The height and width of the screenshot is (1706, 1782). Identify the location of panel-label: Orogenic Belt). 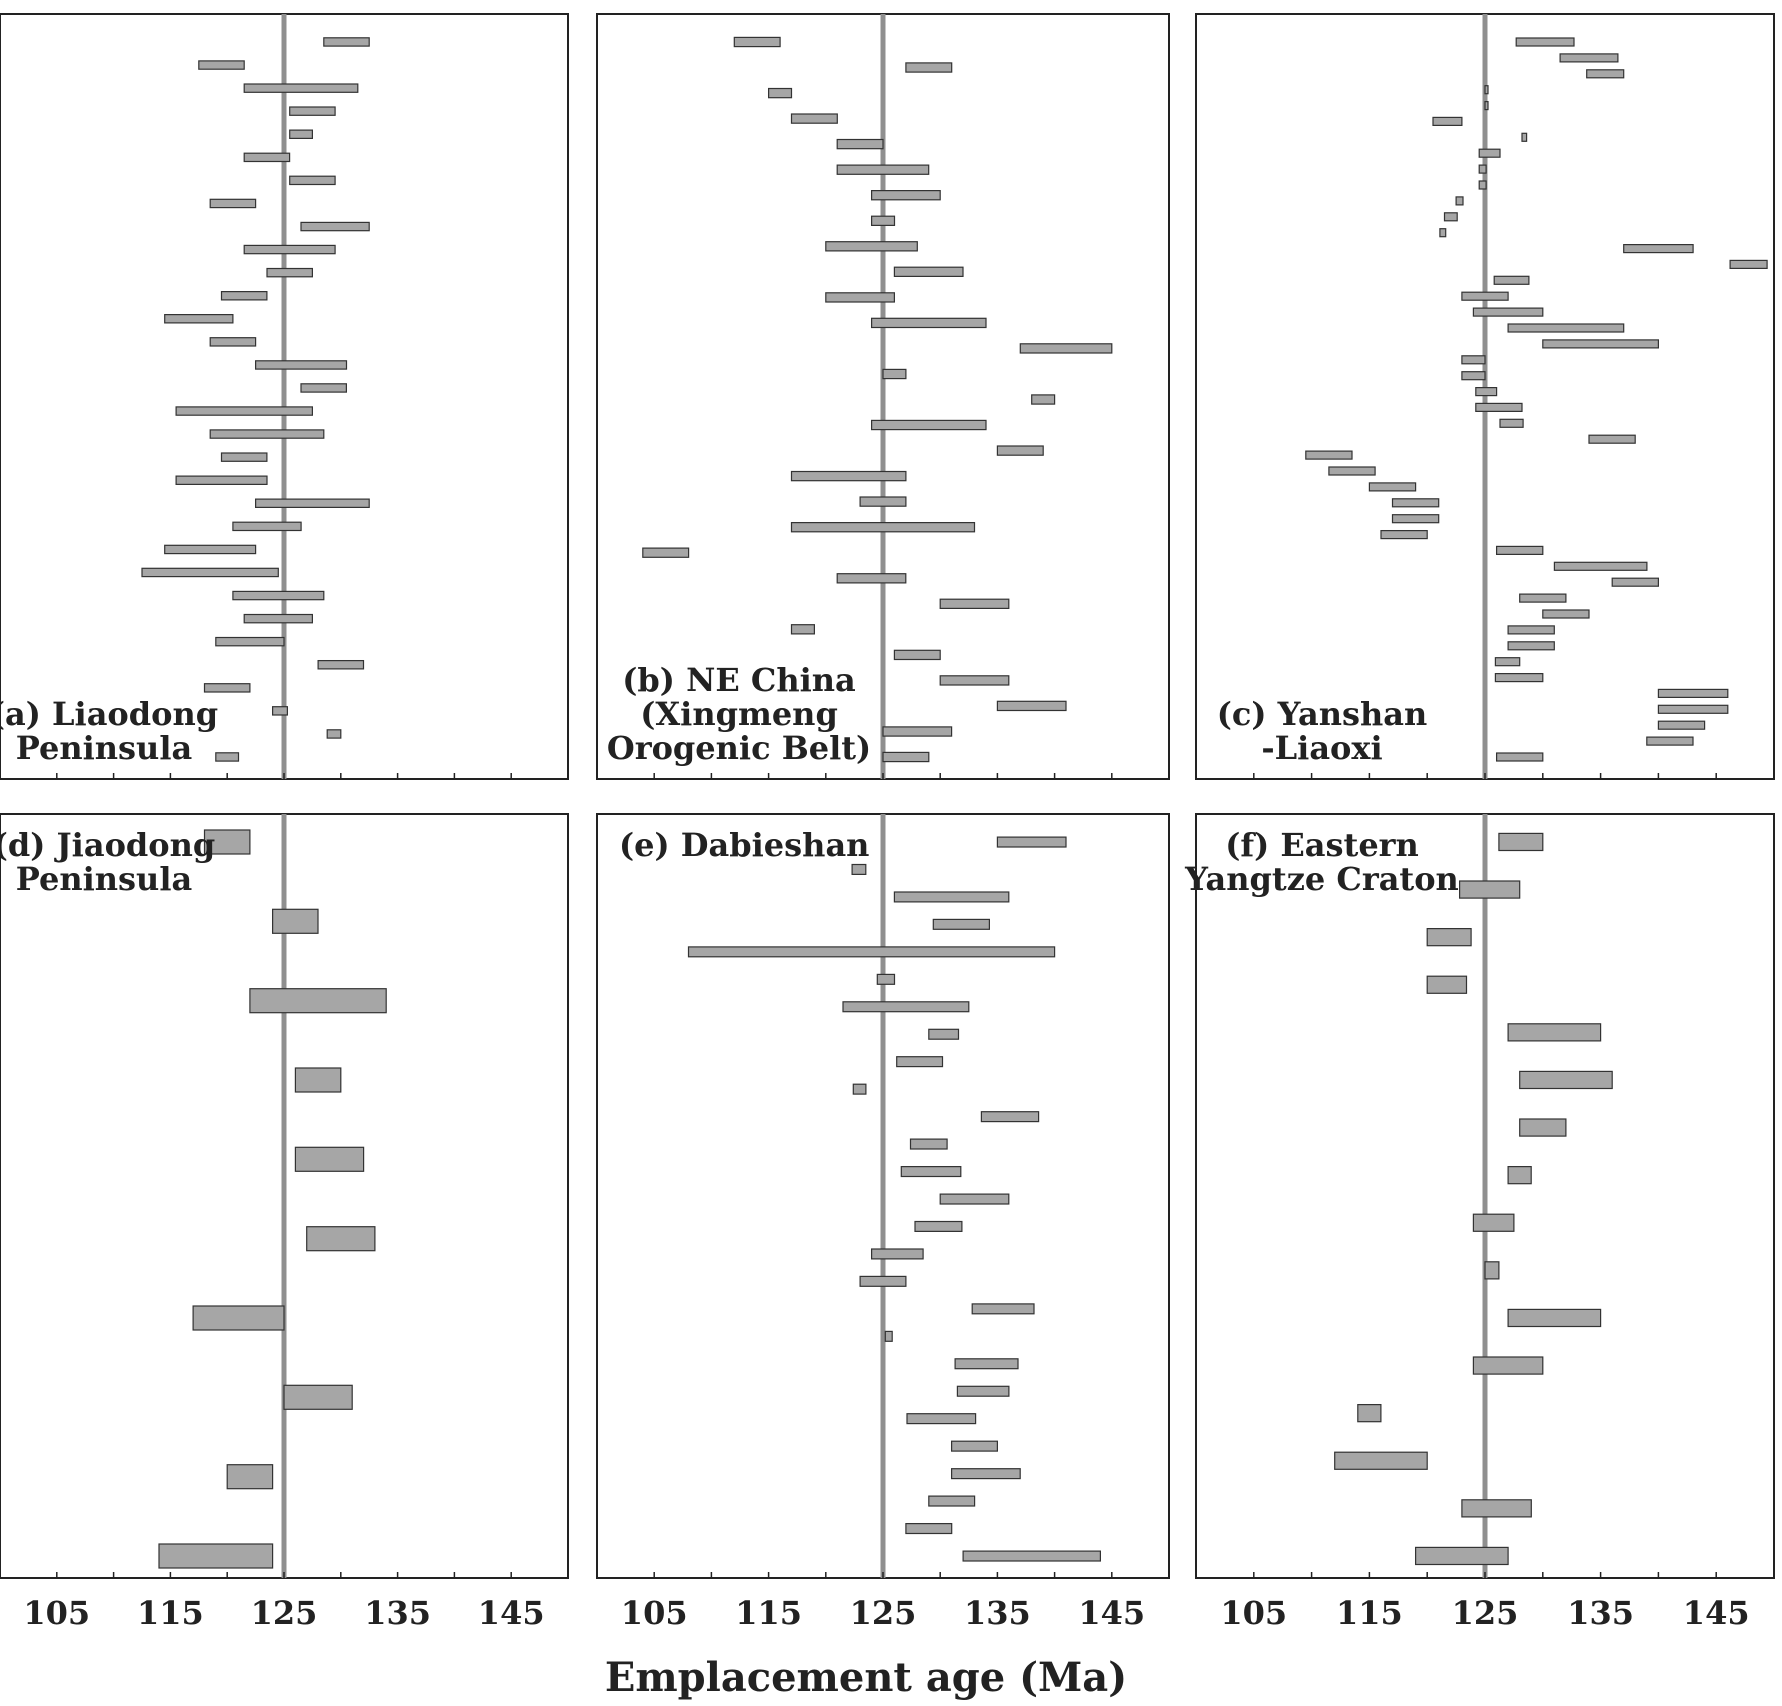
(739, 748).